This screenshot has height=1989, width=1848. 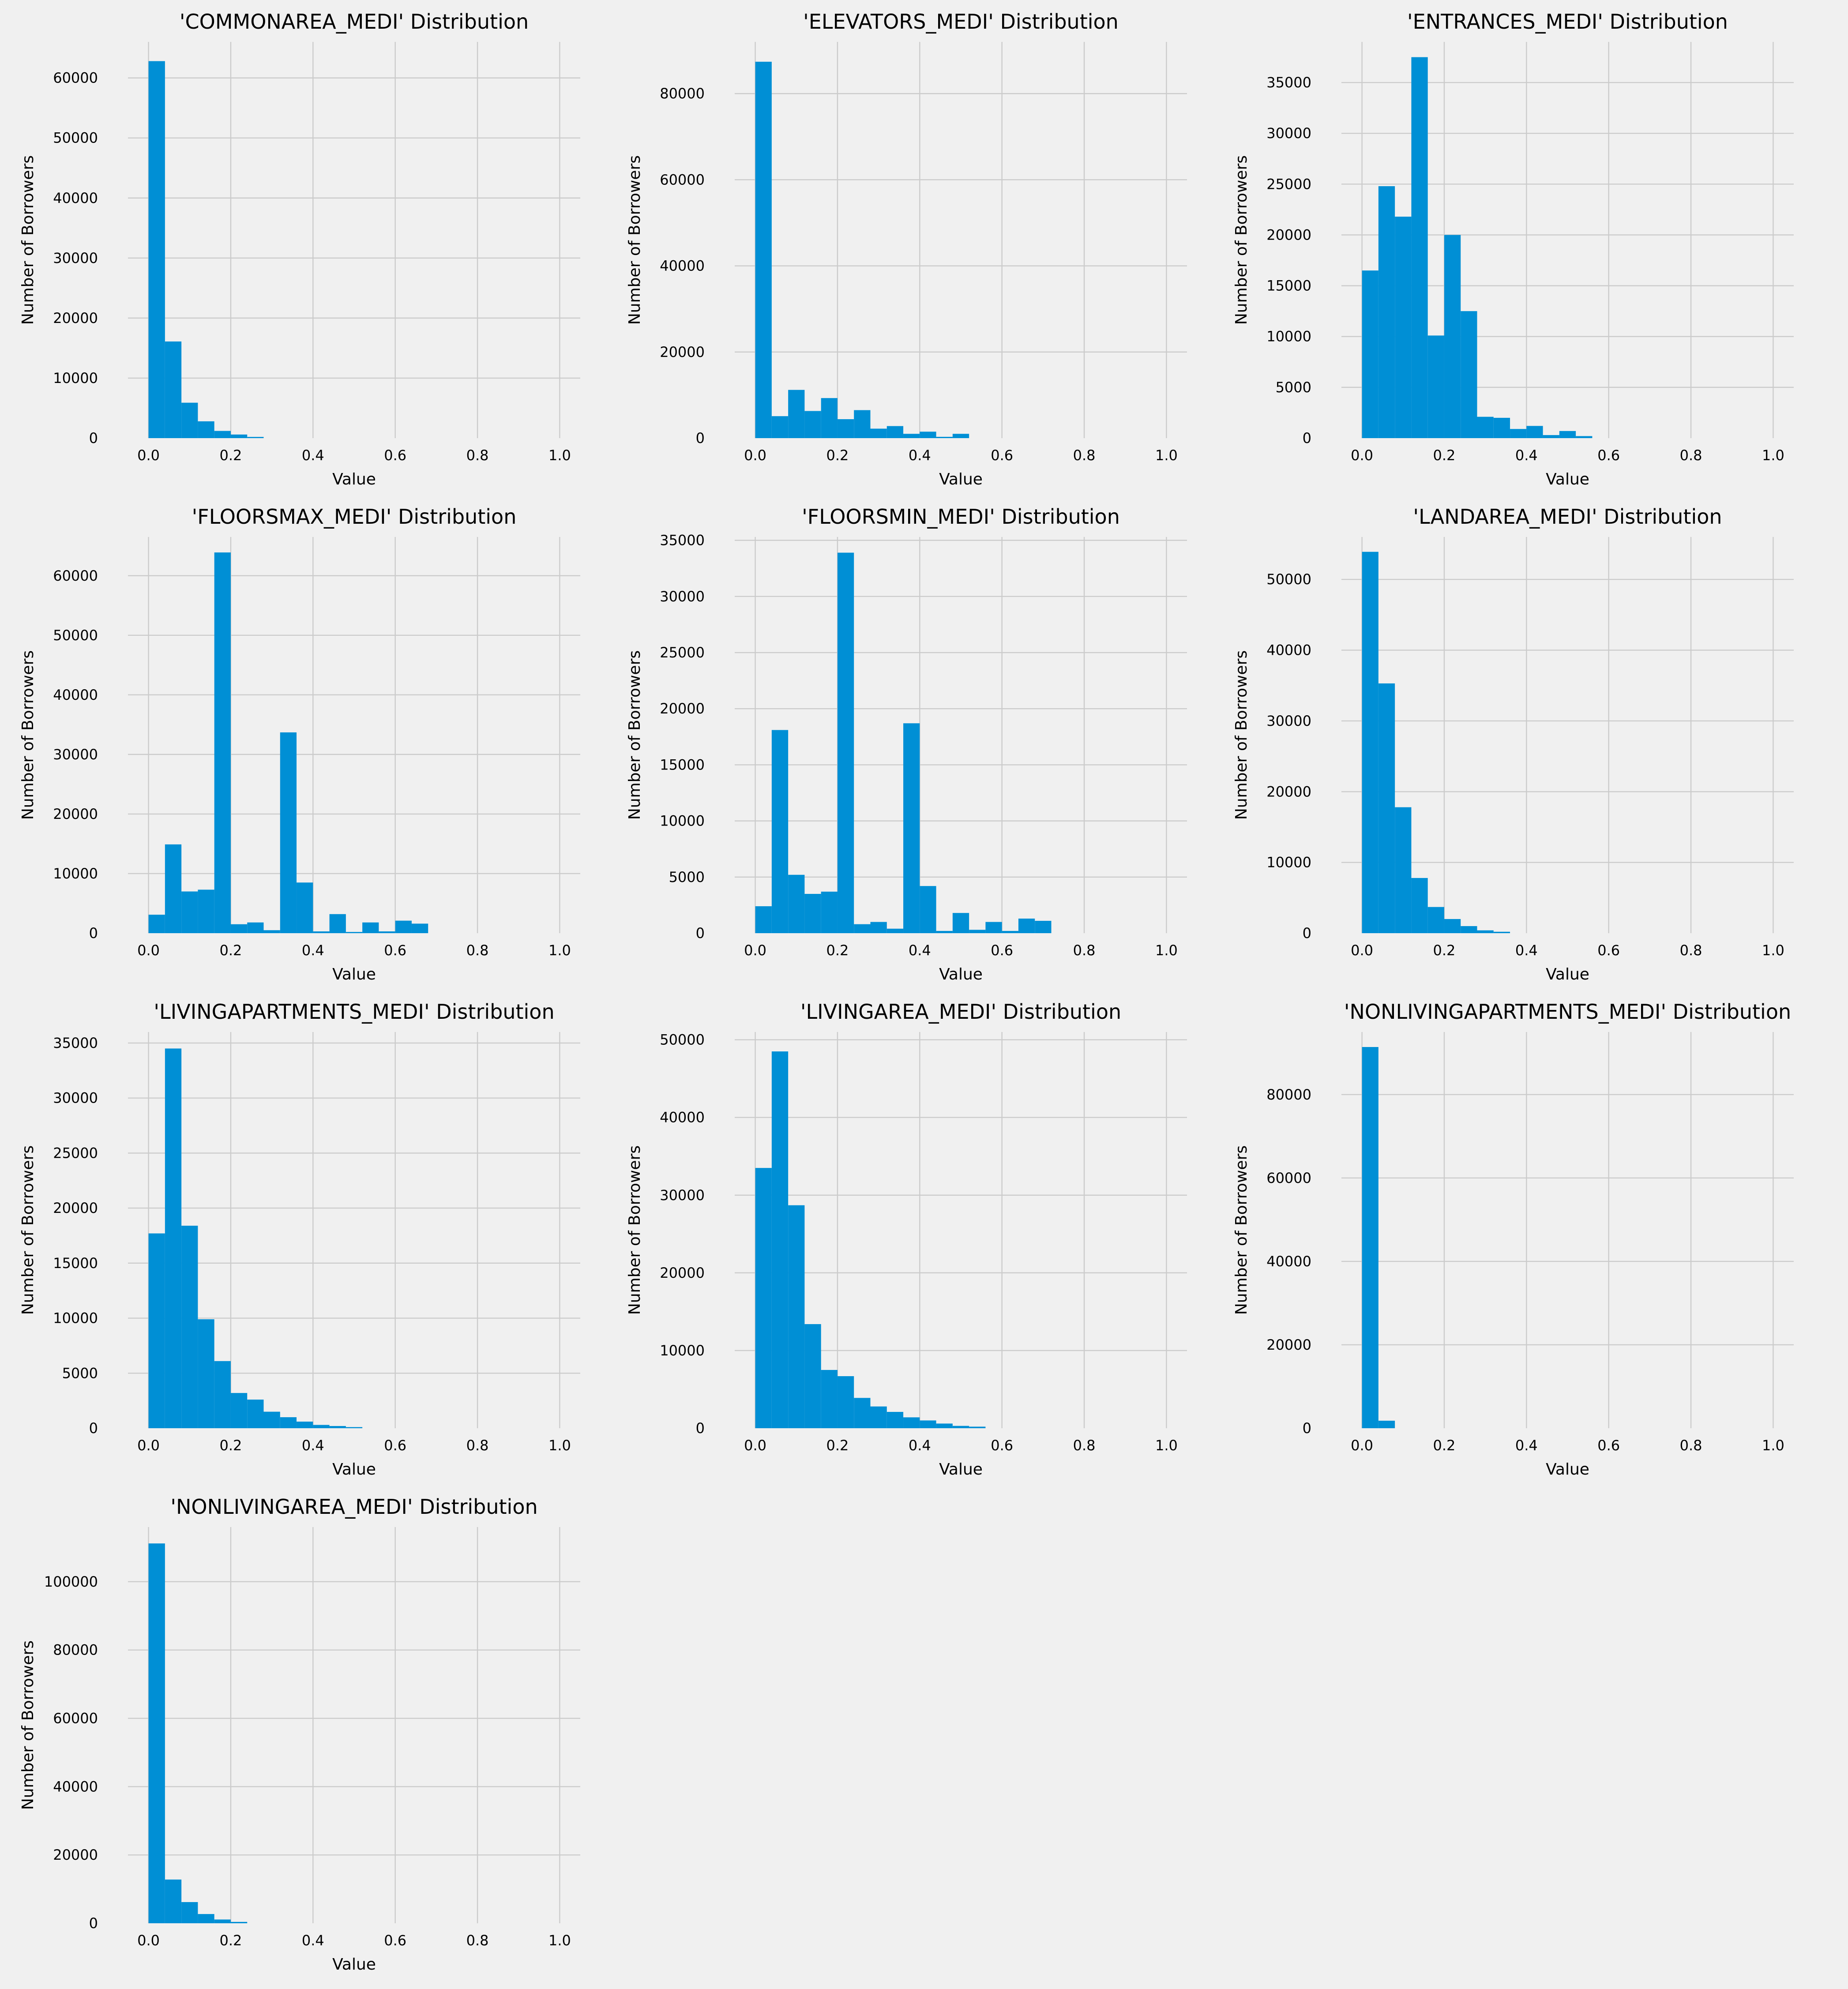 I want to click on y-tick-label: 80000, so click(x=682, y=93).